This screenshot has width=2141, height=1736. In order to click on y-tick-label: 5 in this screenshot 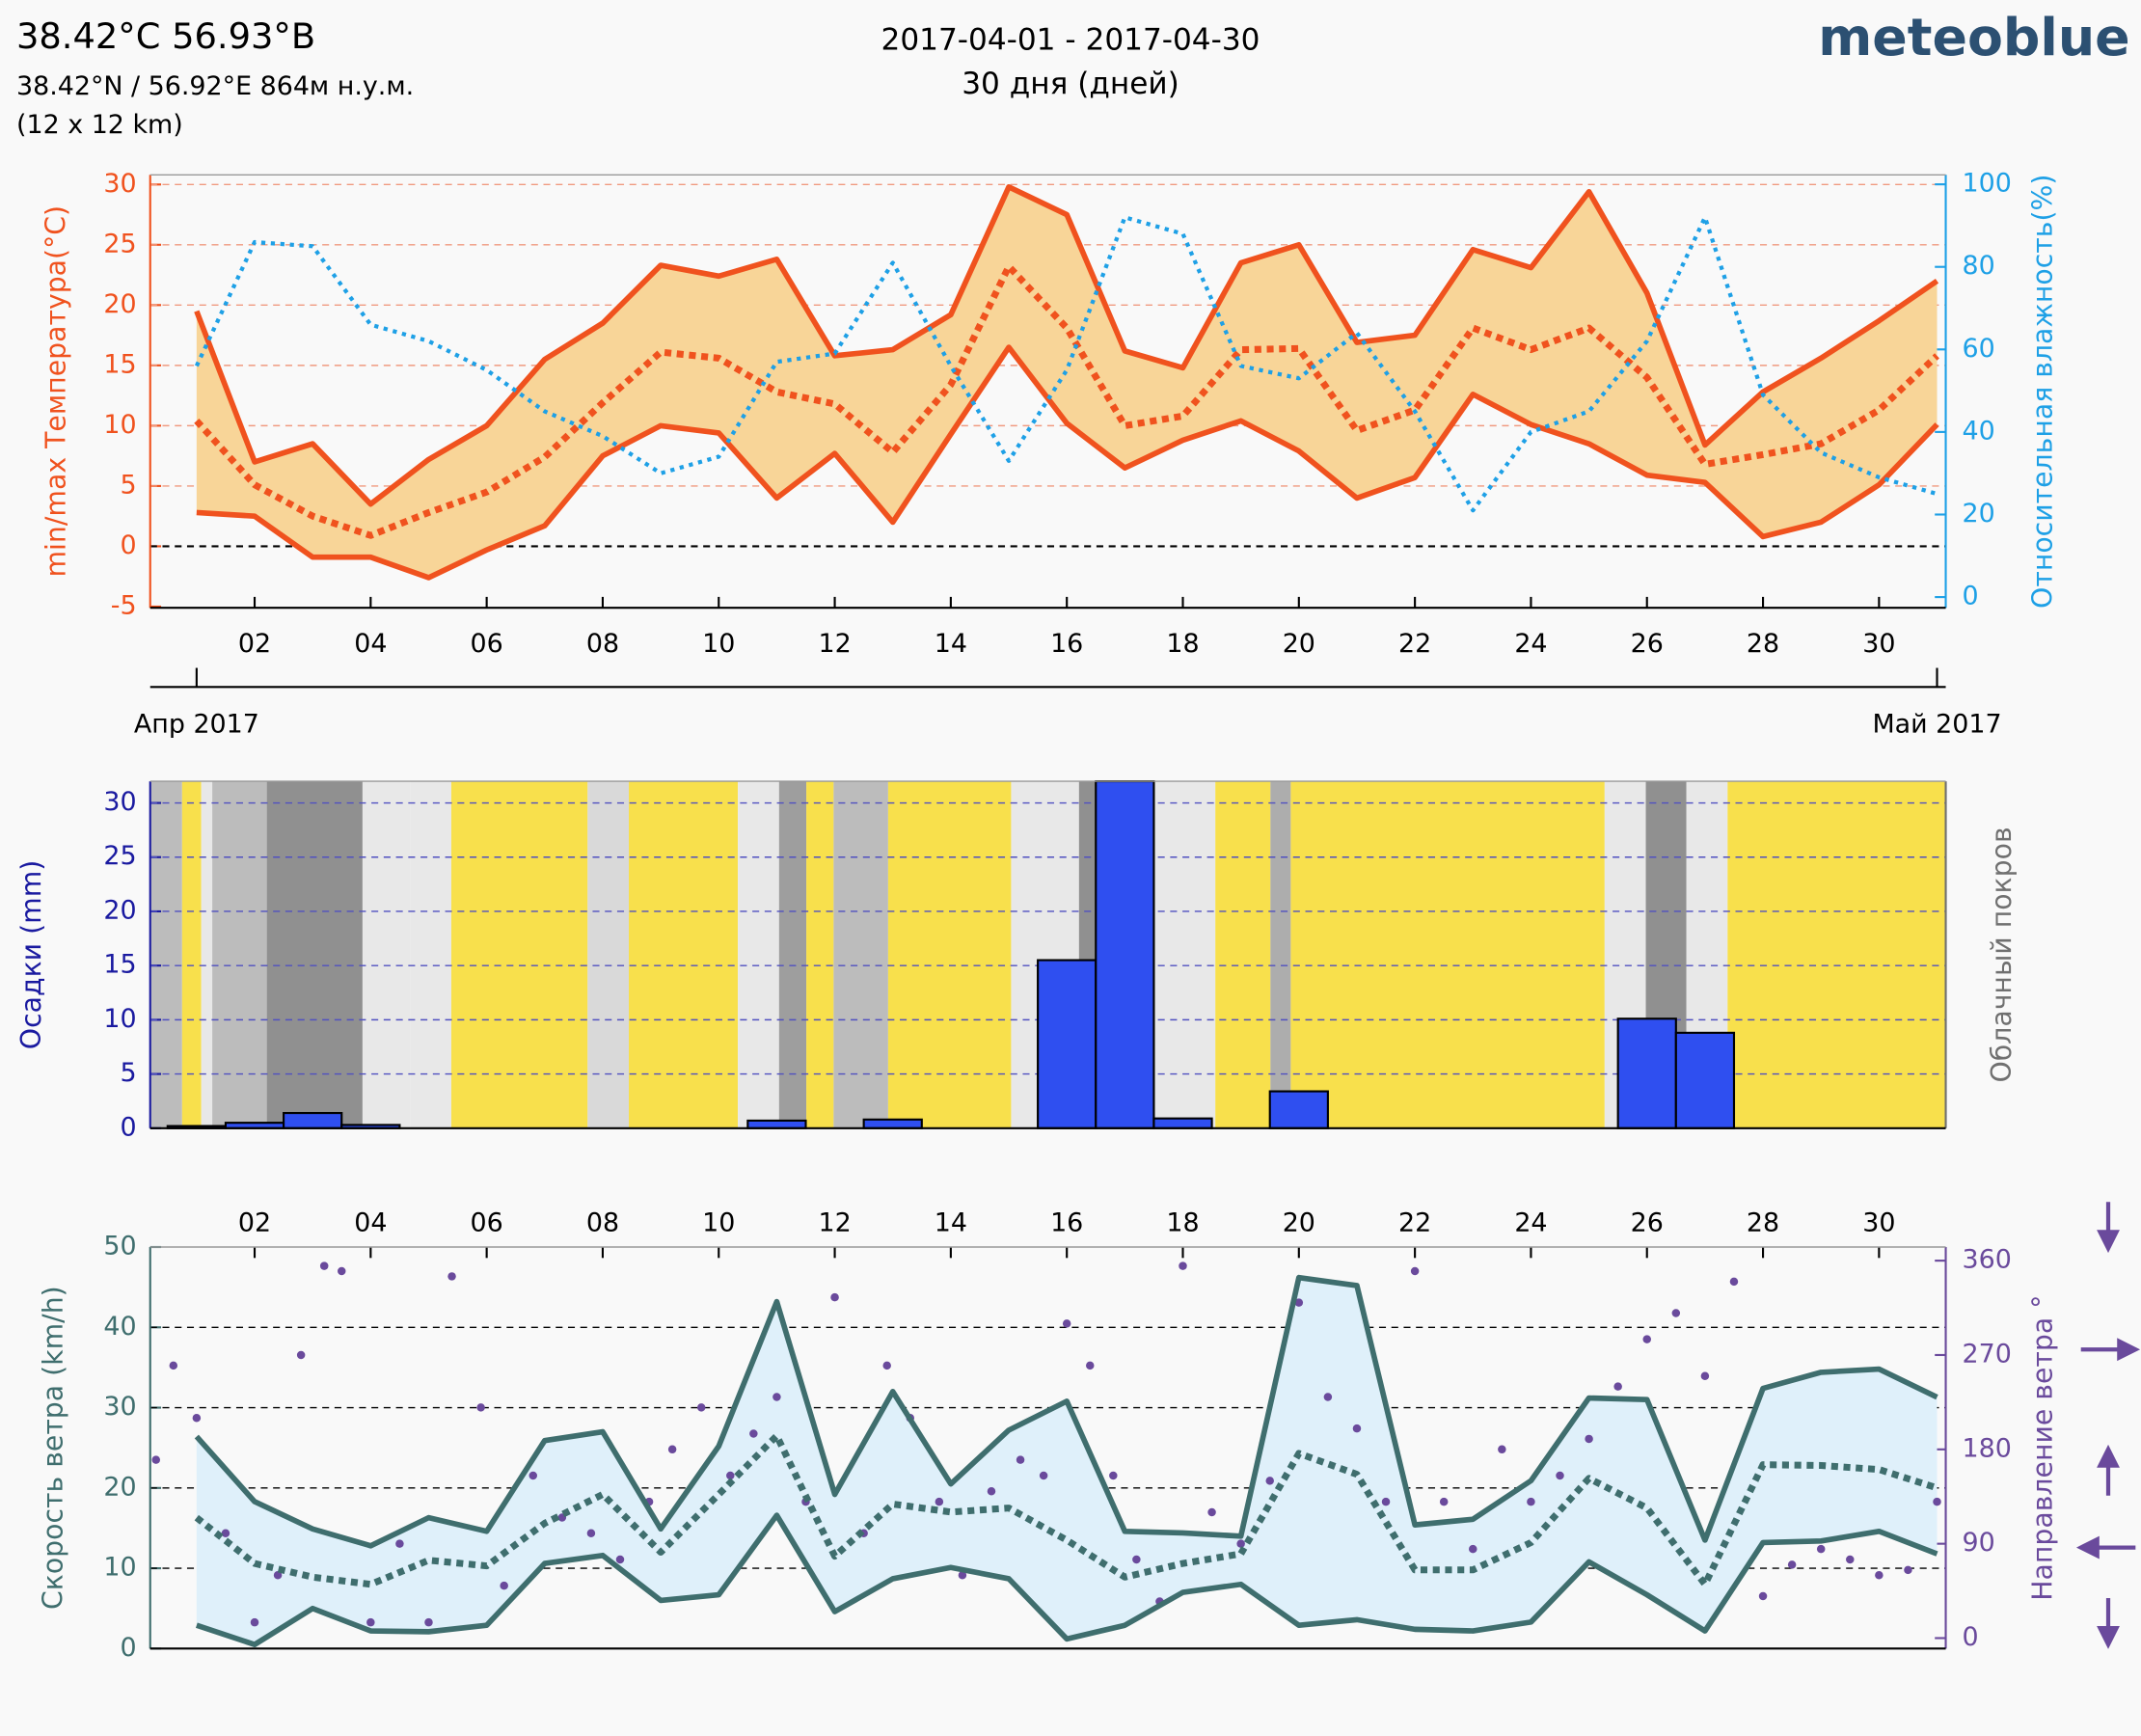, I will do `click(128, 1073)`.